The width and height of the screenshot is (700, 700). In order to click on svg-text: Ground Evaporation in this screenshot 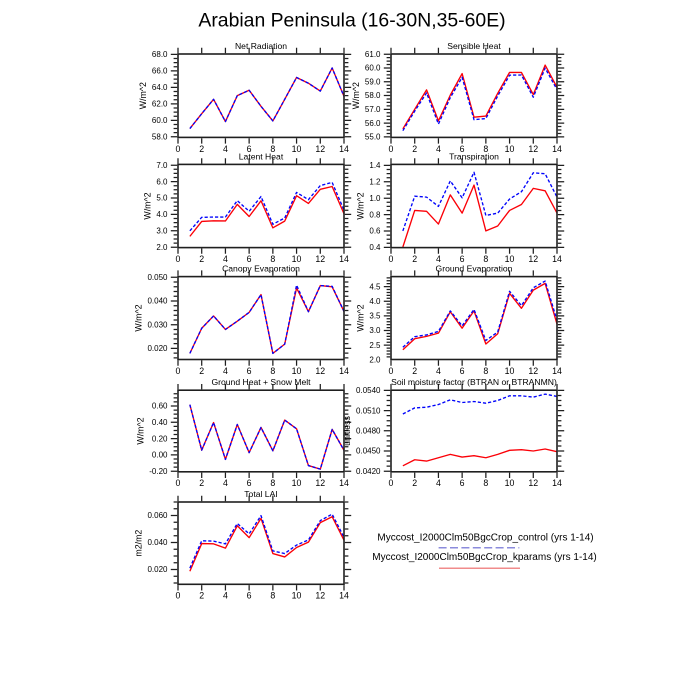, I will do `click(474, 269)`.